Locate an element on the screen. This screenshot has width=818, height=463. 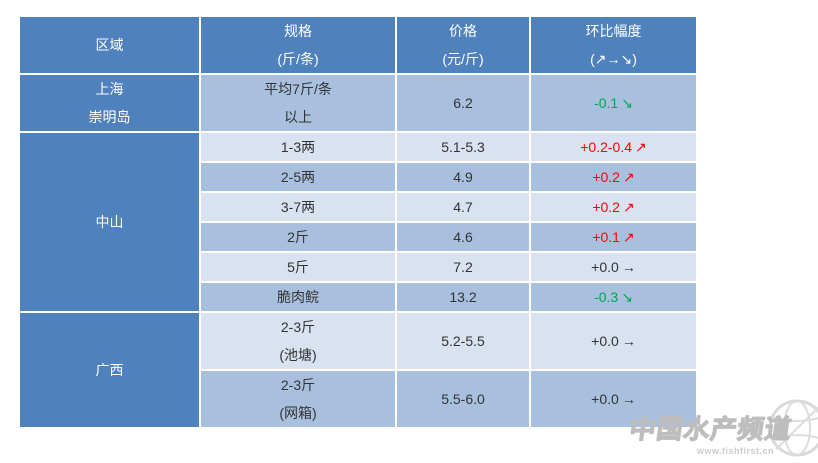
region-cell-guangxi: 广西 is located at coordinates (109, 370).